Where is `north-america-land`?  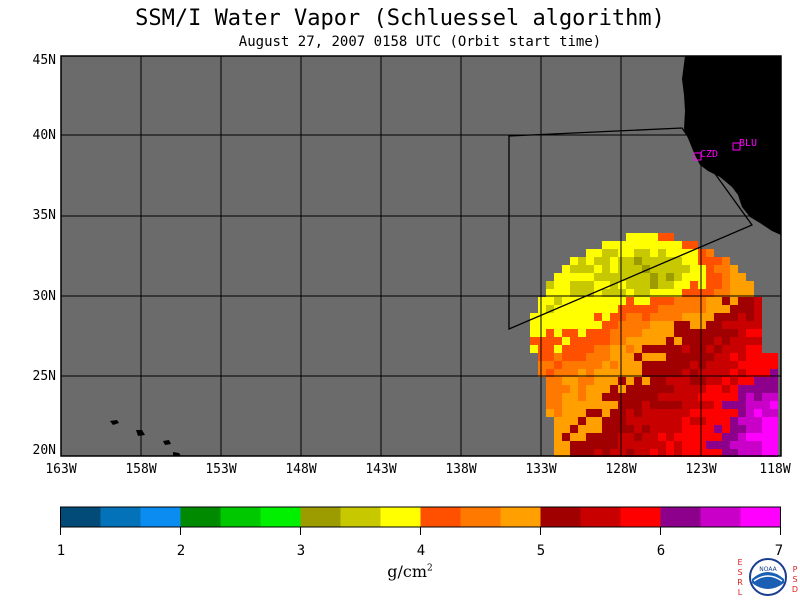
north-america-land is located at coordinates (731, 145).